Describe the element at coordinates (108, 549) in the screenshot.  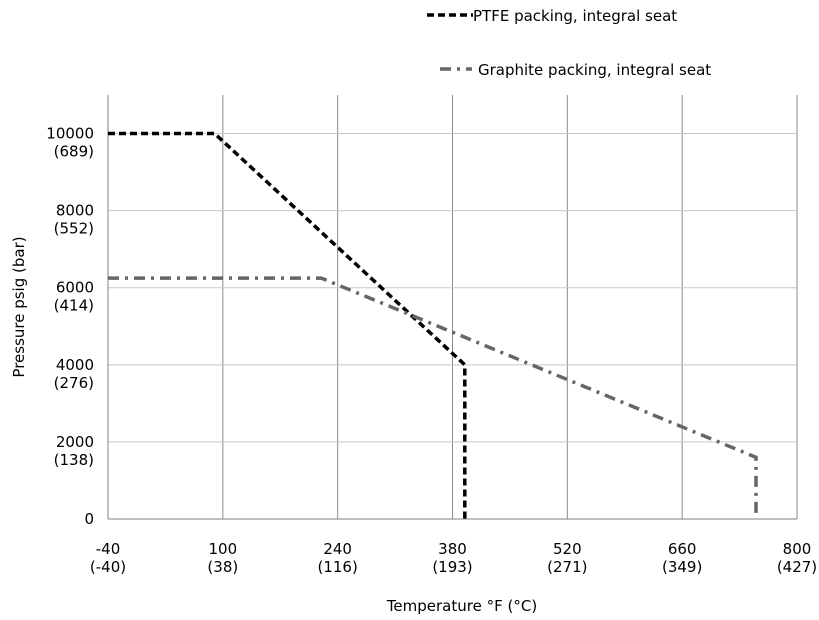
I see `x-tick-label: -40` at that location.